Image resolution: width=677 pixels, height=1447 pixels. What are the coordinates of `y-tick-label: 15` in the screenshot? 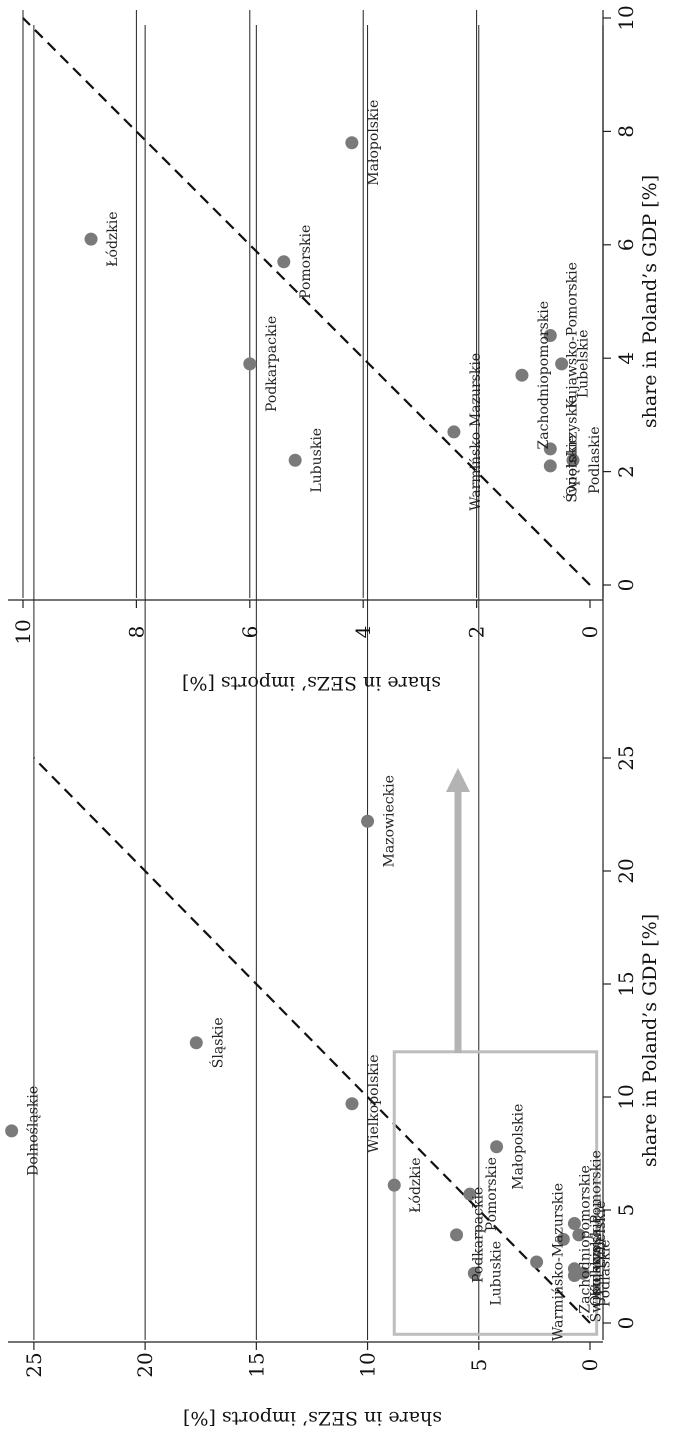 It's located at (256, 1364).